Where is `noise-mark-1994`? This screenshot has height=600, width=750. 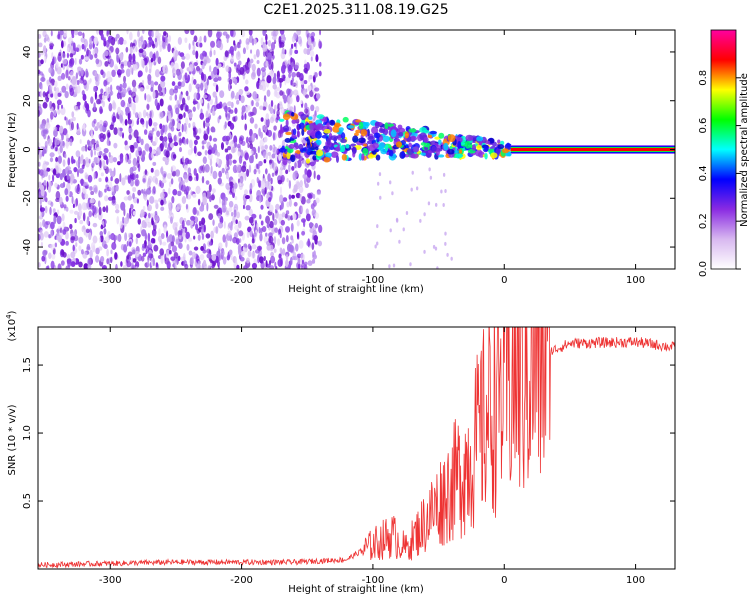 noise-mark-1994 is located at coordinates (183, 224).